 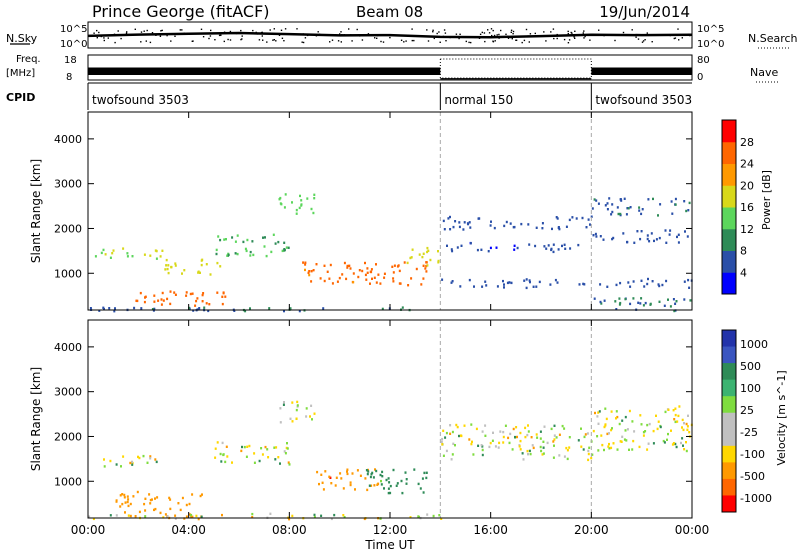 What do you see at coordinates (703, 60) in the screenshot?
I see `nave-tick-high: 80` at bounding box center [703, 60].